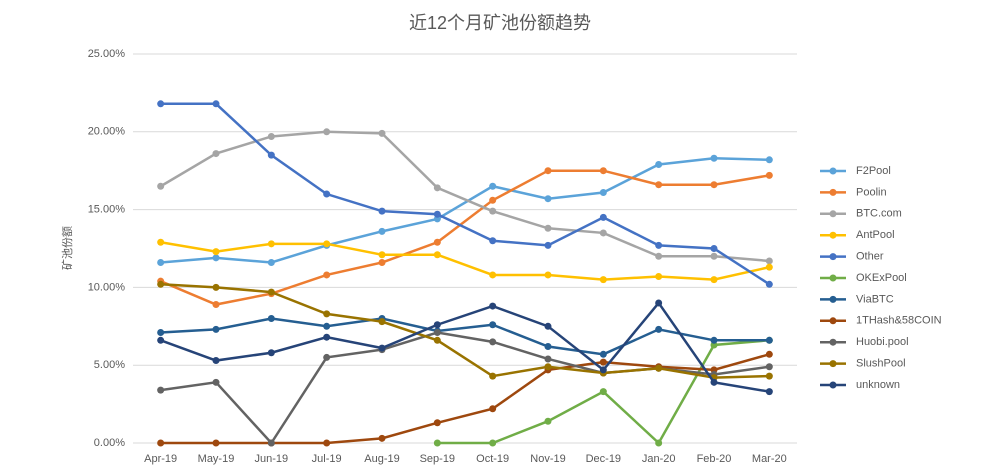  I want to click on x-tick-label: Dec-19, so click(603, 459).